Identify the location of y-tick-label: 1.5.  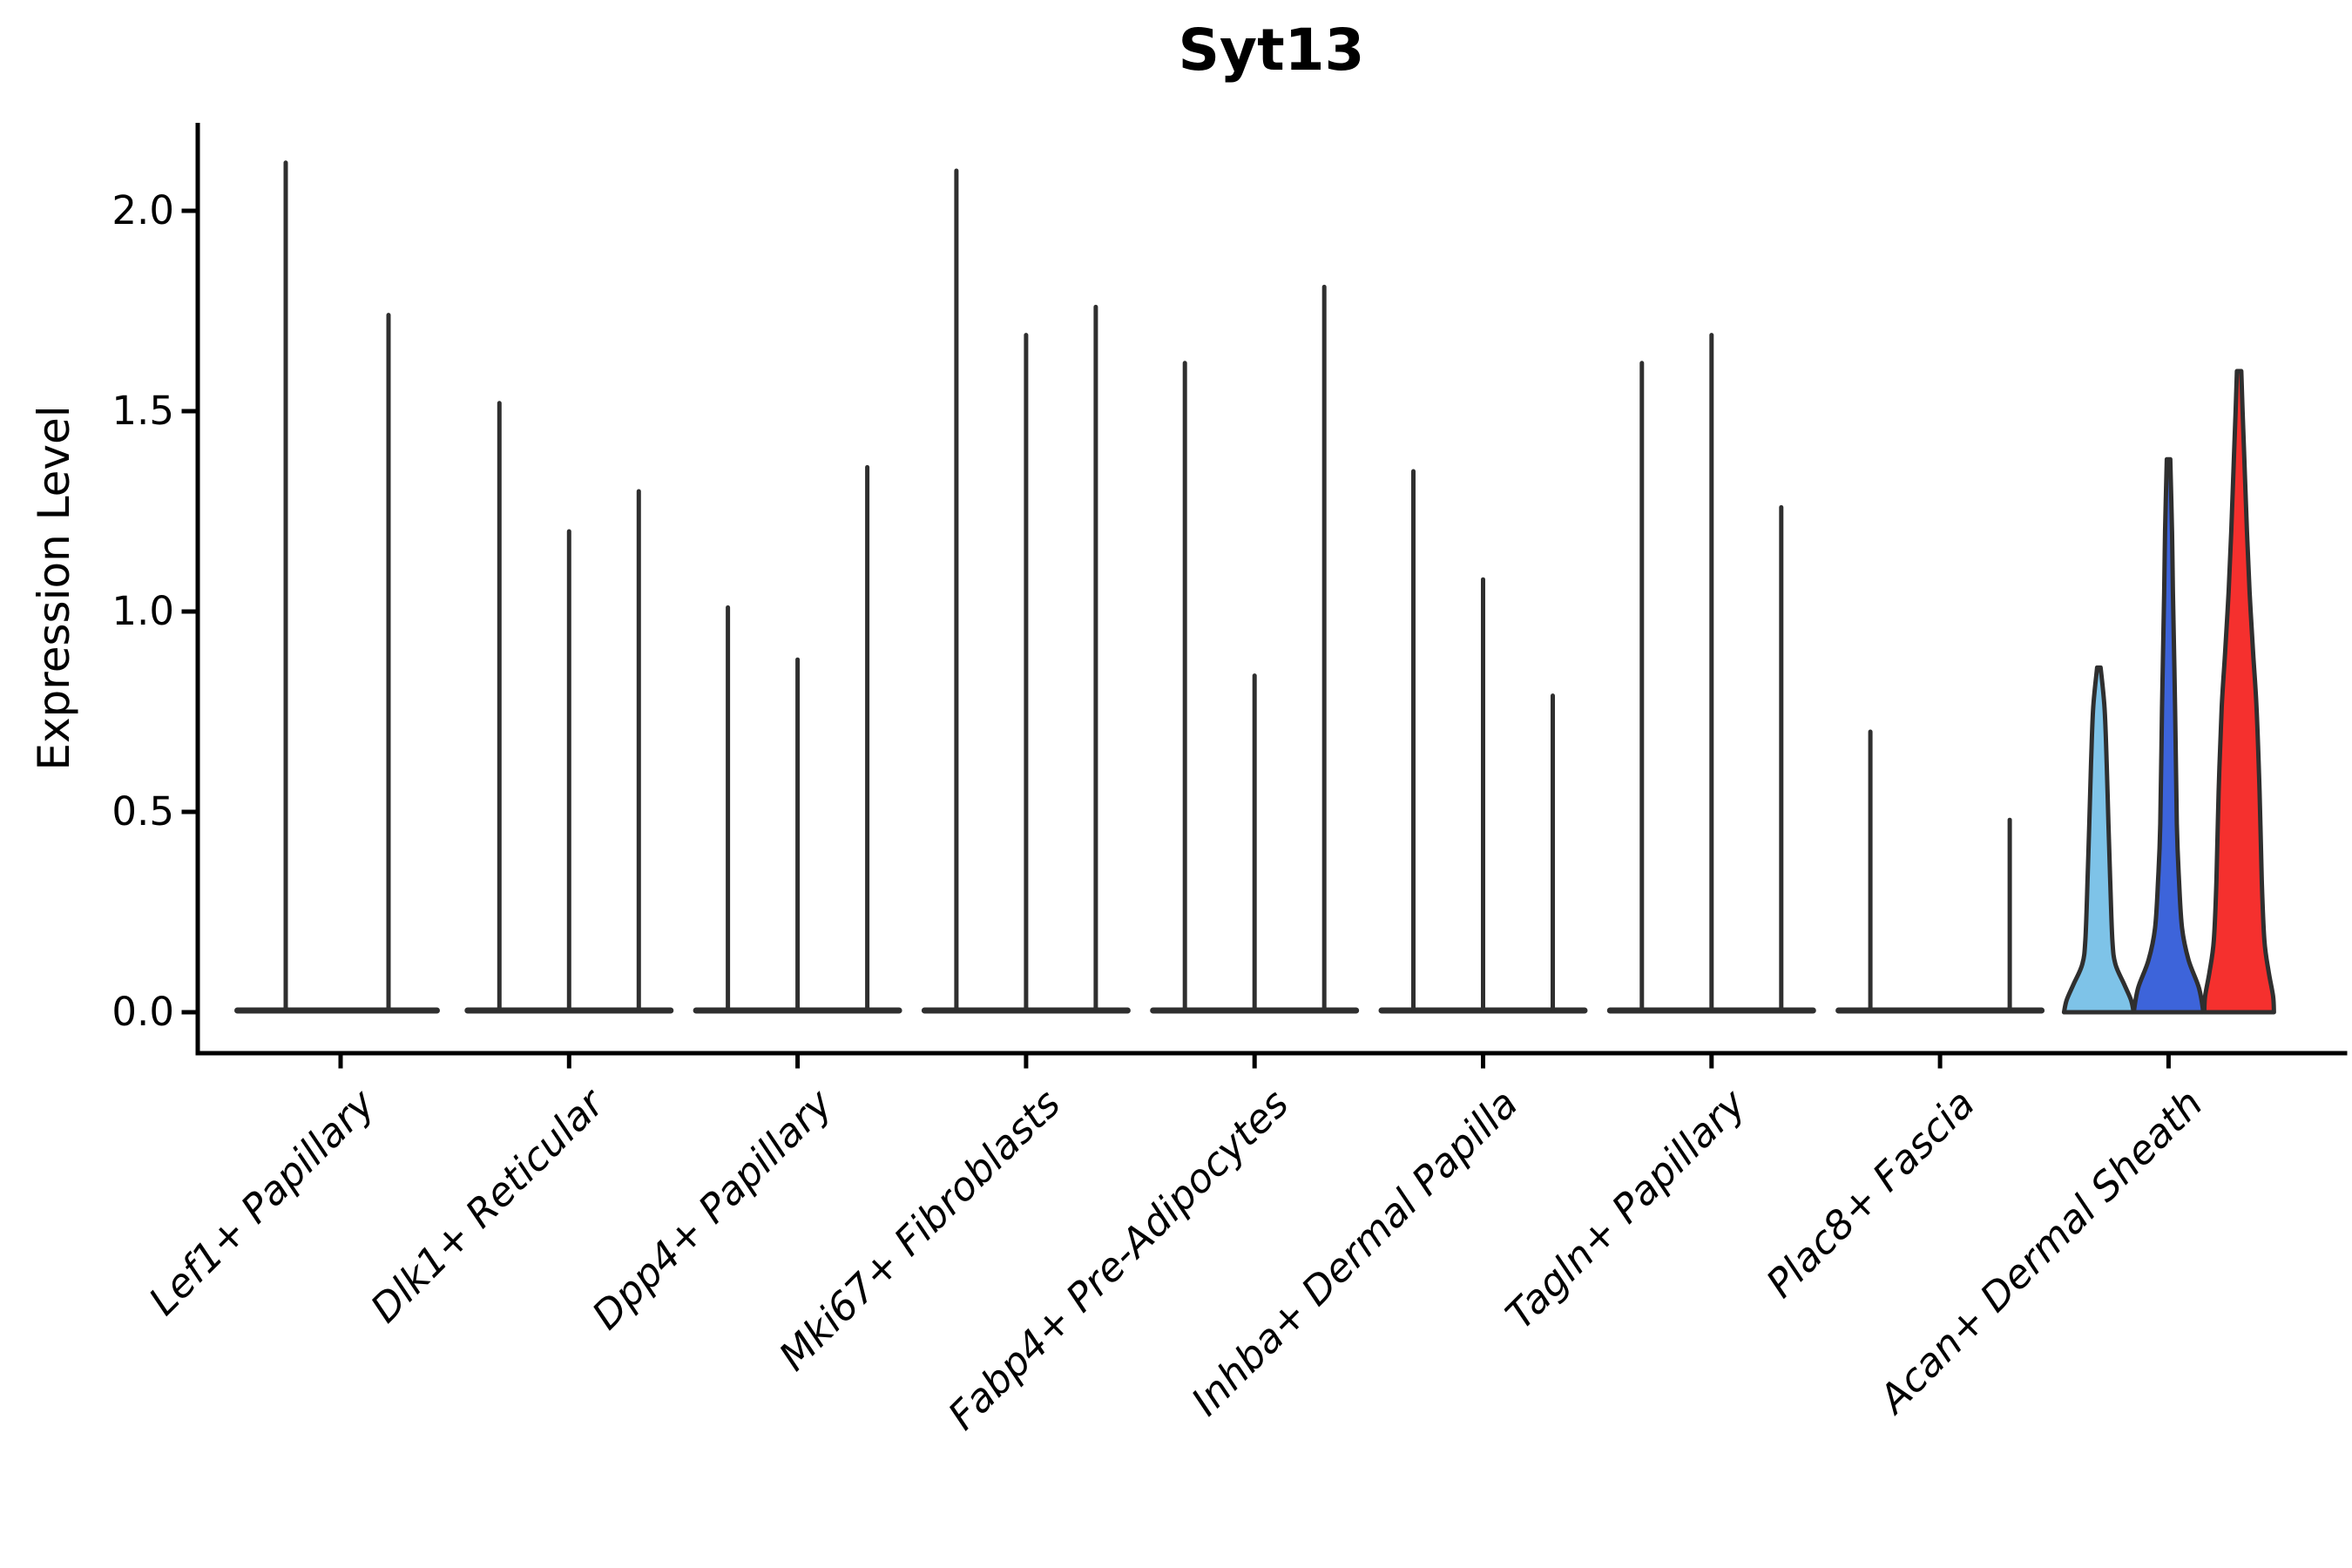
(143, 411).